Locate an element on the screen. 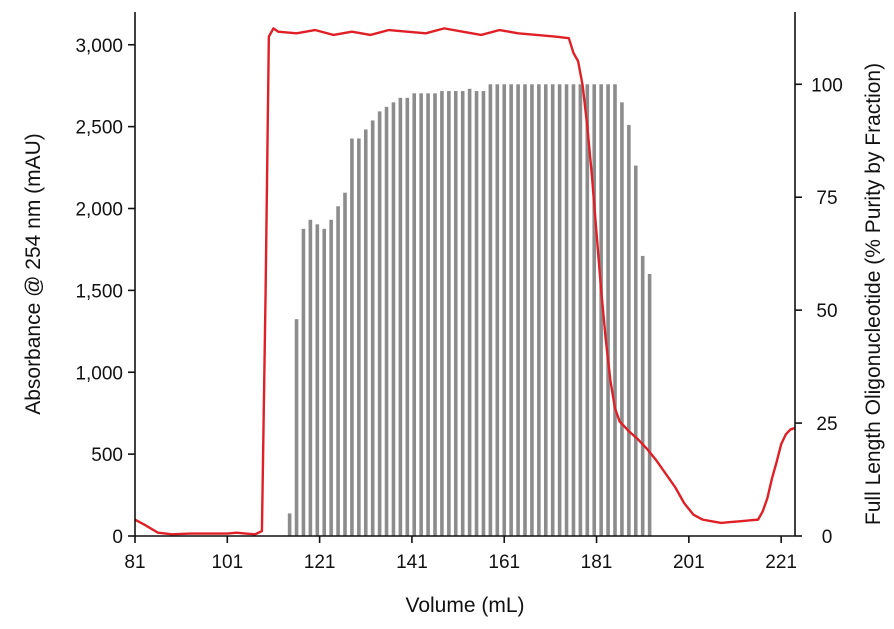 The height and width of the screenshot is (629, 894). x-tick-label: 81 is located at coordinates (134, 562).